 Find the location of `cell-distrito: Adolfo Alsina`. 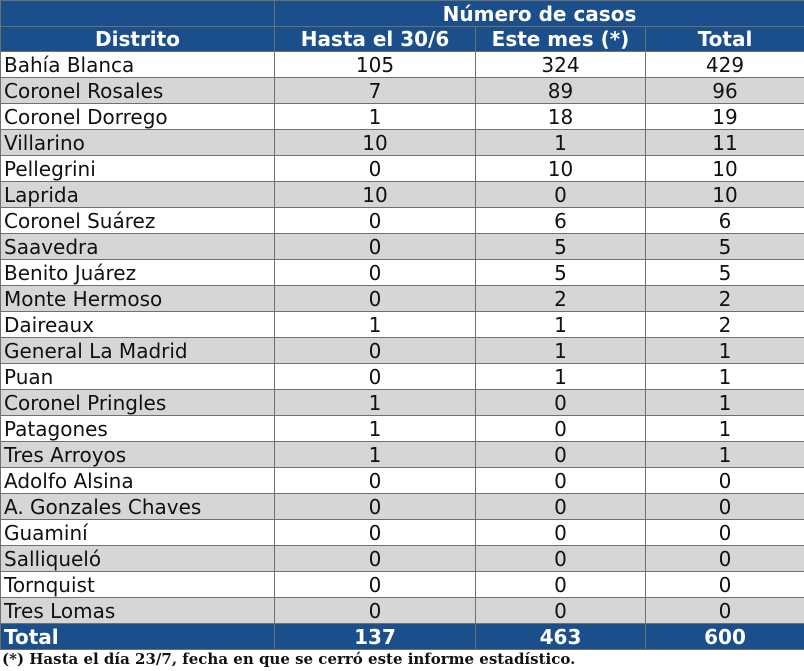

cell-distrito: Adolfo Alsina is located at coordinates (137, 480).